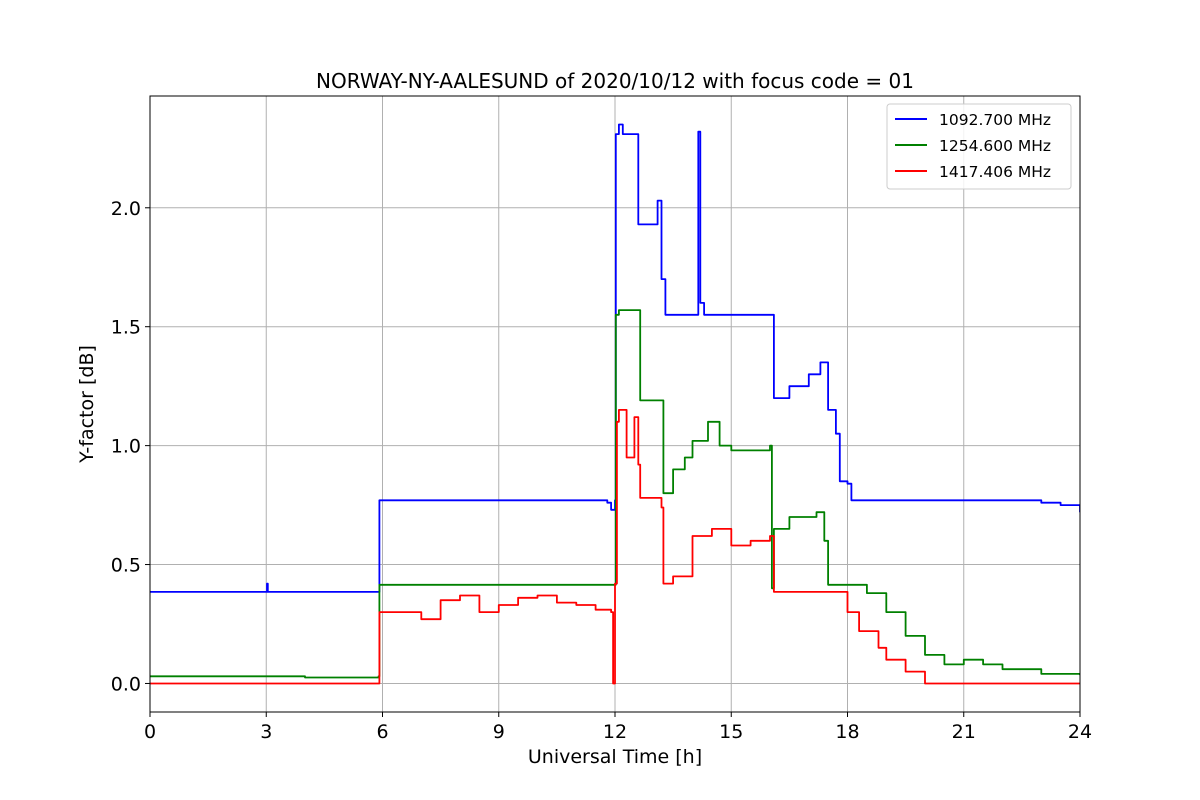 Image resolution: width=1200 pixels, height=800 pixels. Describe the element at coordinates (964, 732) in the screenshot. I see `x-tick-label: 21` at that location.